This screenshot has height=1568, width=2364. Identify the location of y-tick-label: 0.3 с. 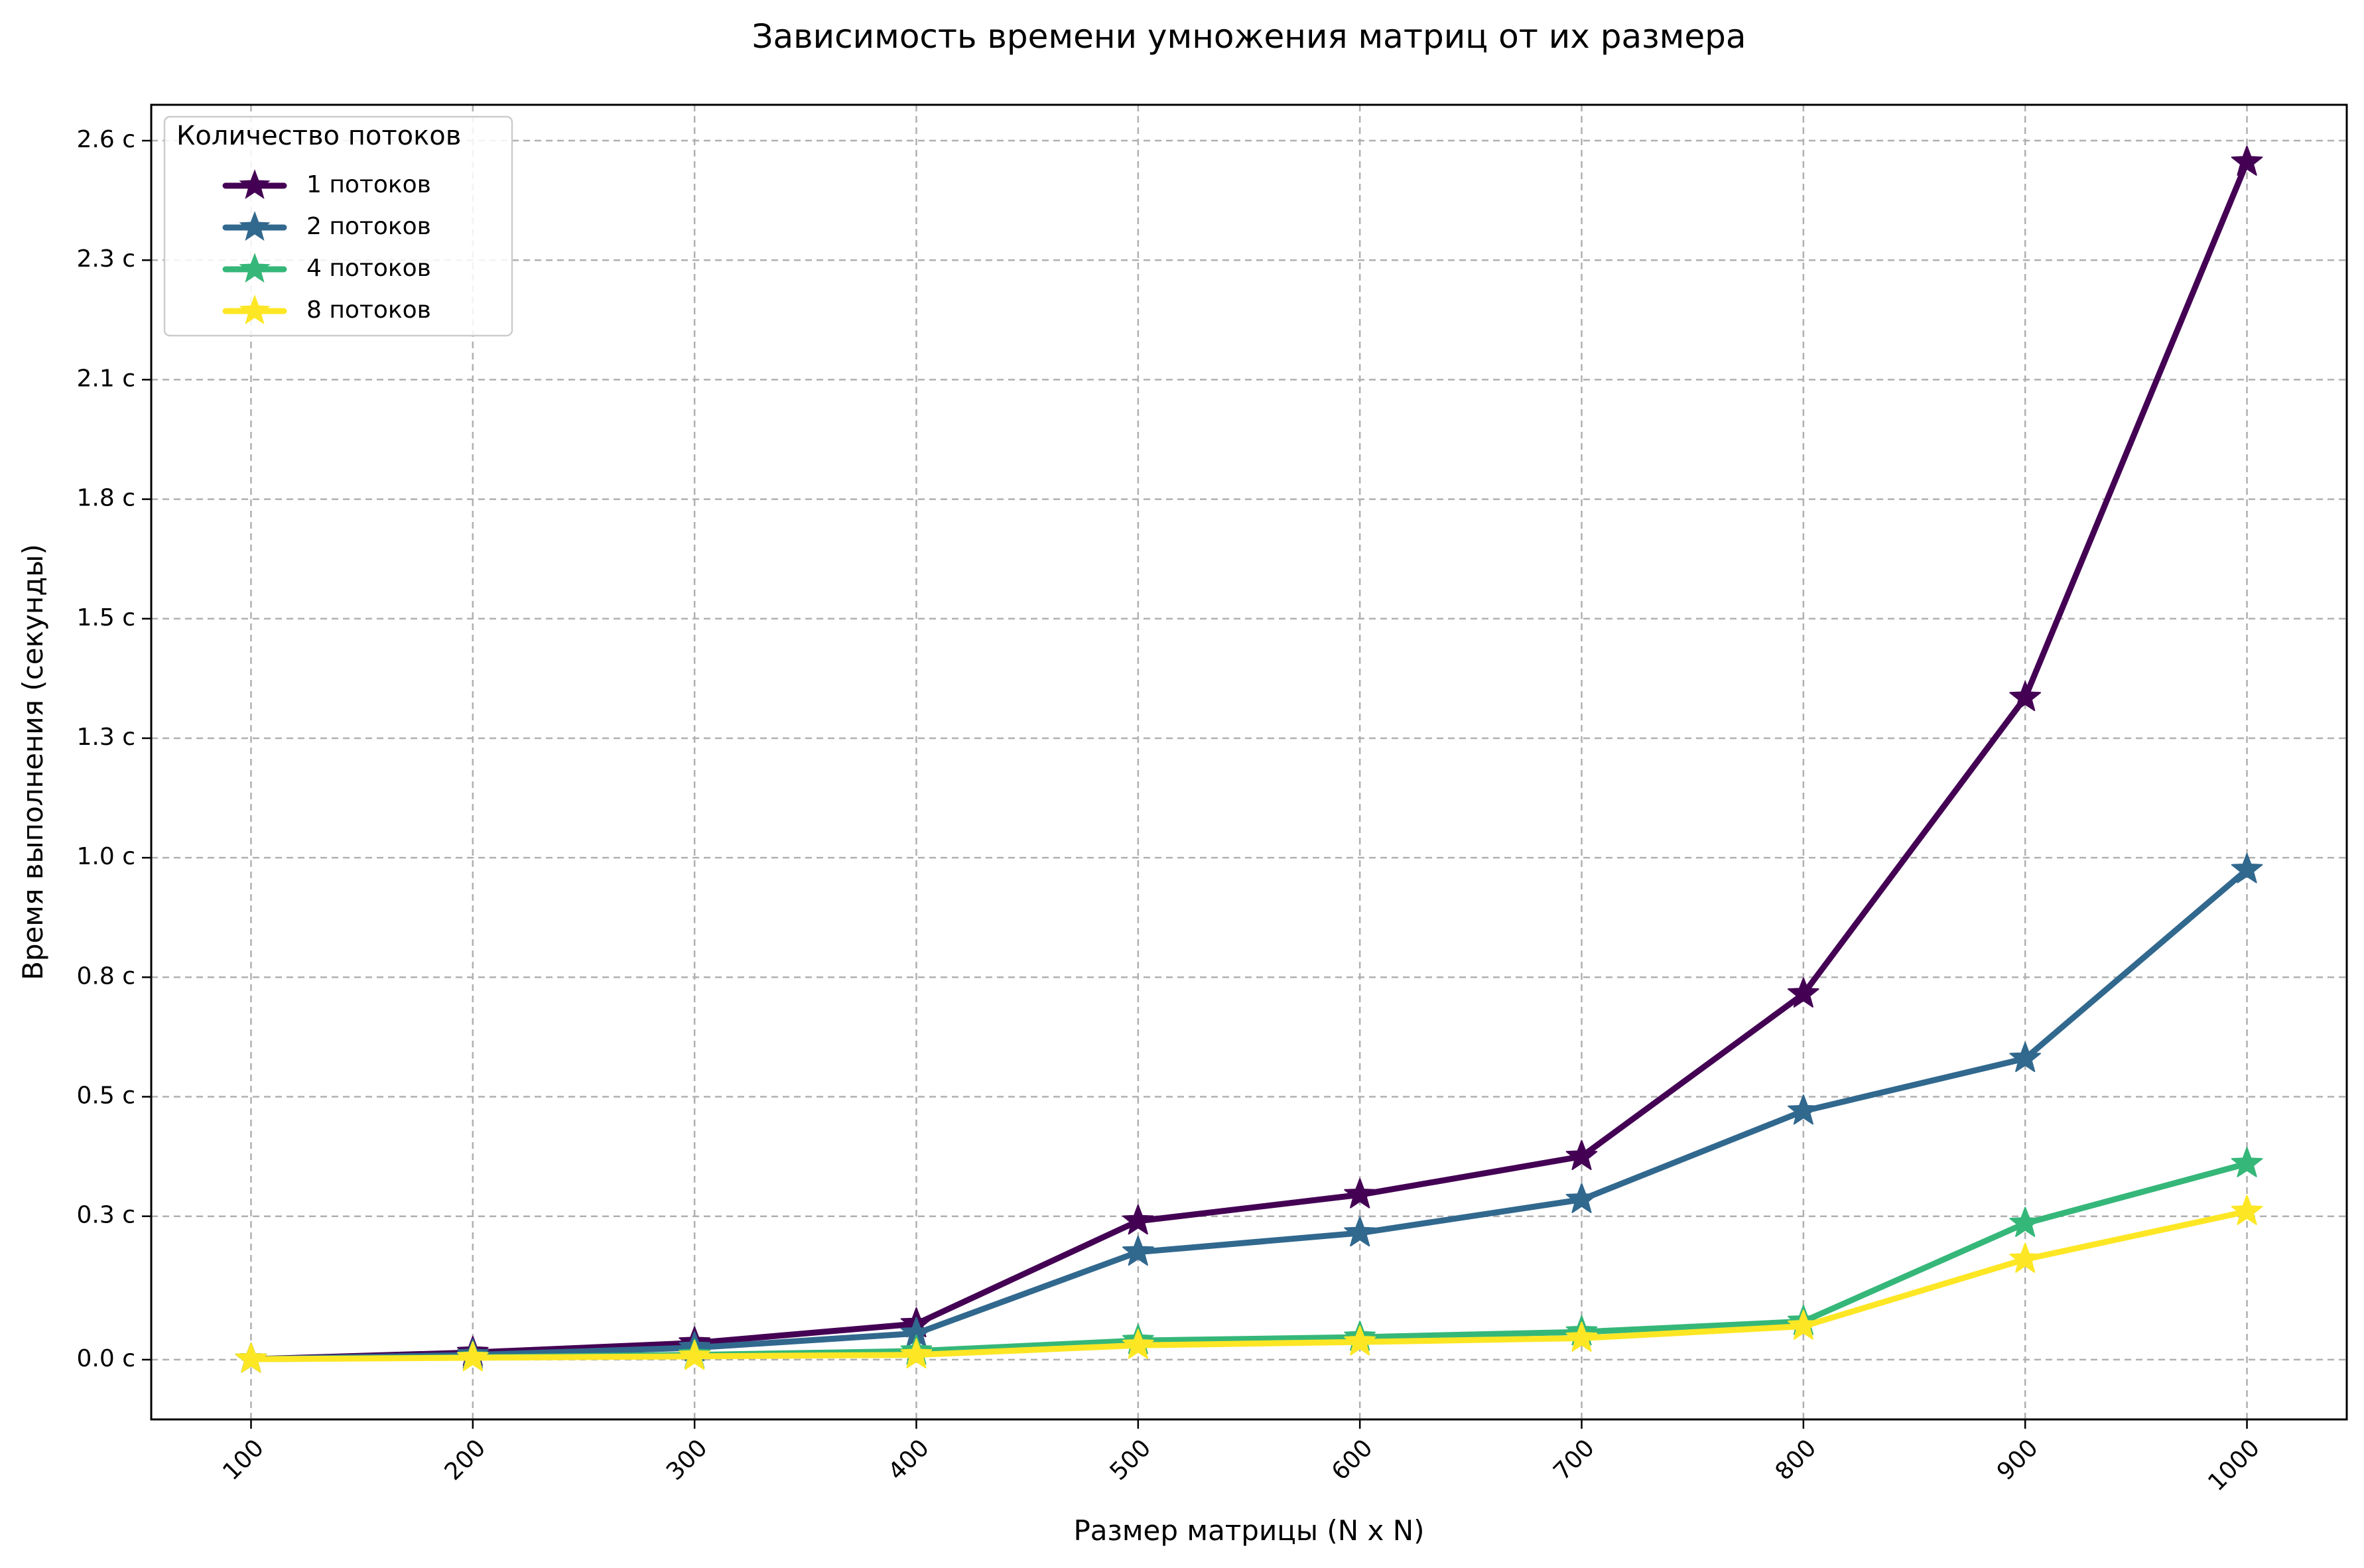
(106, 1216).